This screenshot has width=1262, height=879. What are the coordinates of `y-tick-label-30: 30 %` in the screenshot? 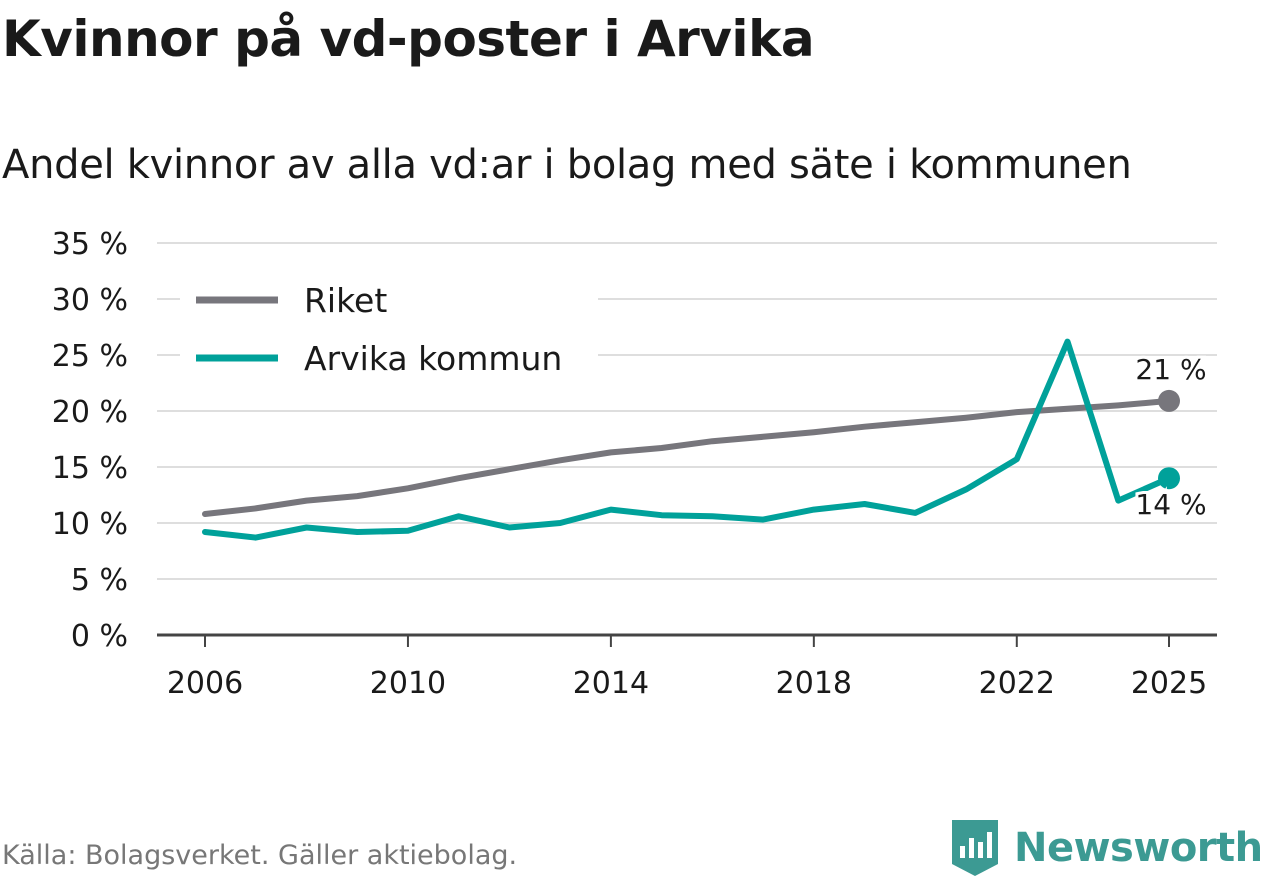 It's located at (90, 300).